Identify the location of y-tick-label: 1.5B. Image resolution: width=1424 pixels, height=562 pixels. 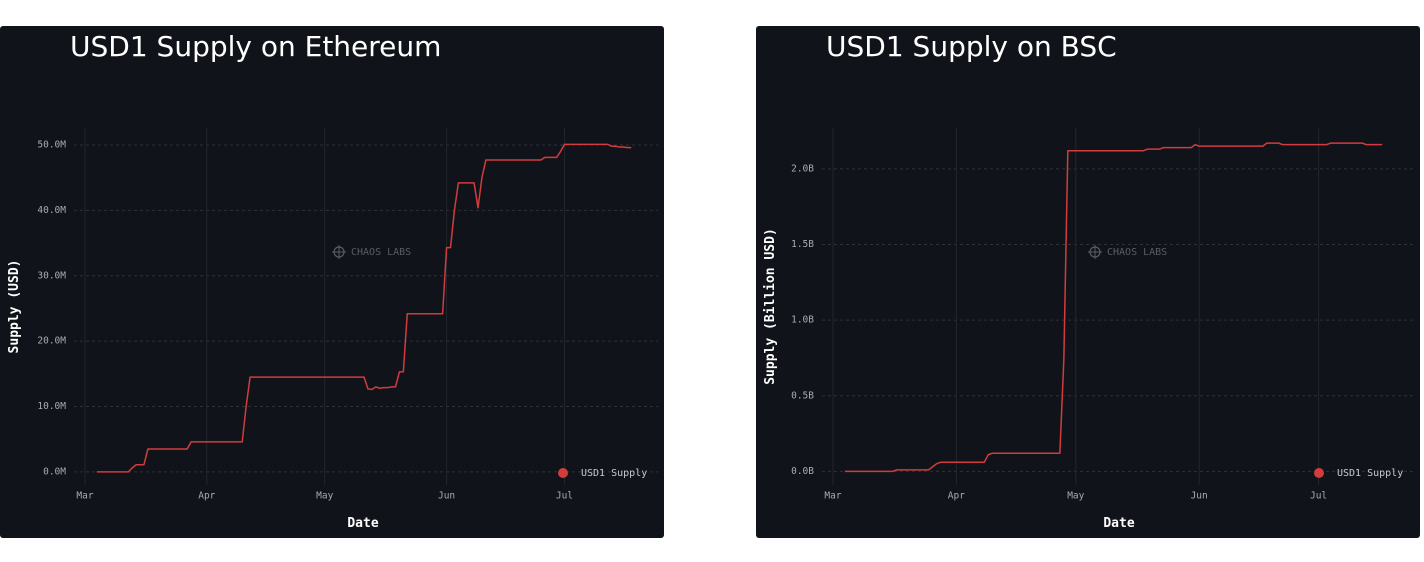
(802, 244).